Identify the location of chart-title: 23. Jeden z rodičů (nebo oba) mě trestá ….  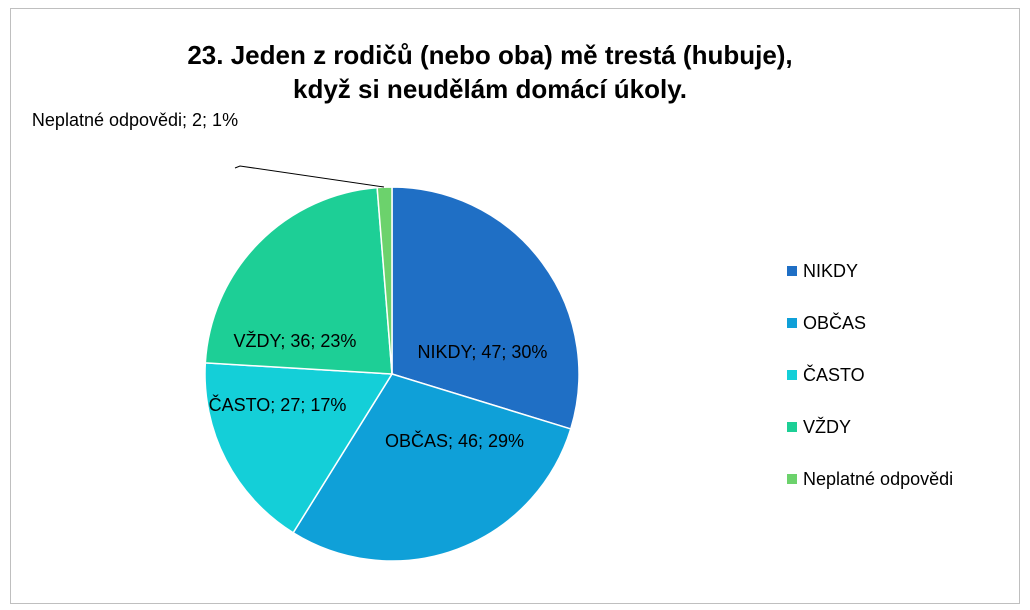
(490, 72).